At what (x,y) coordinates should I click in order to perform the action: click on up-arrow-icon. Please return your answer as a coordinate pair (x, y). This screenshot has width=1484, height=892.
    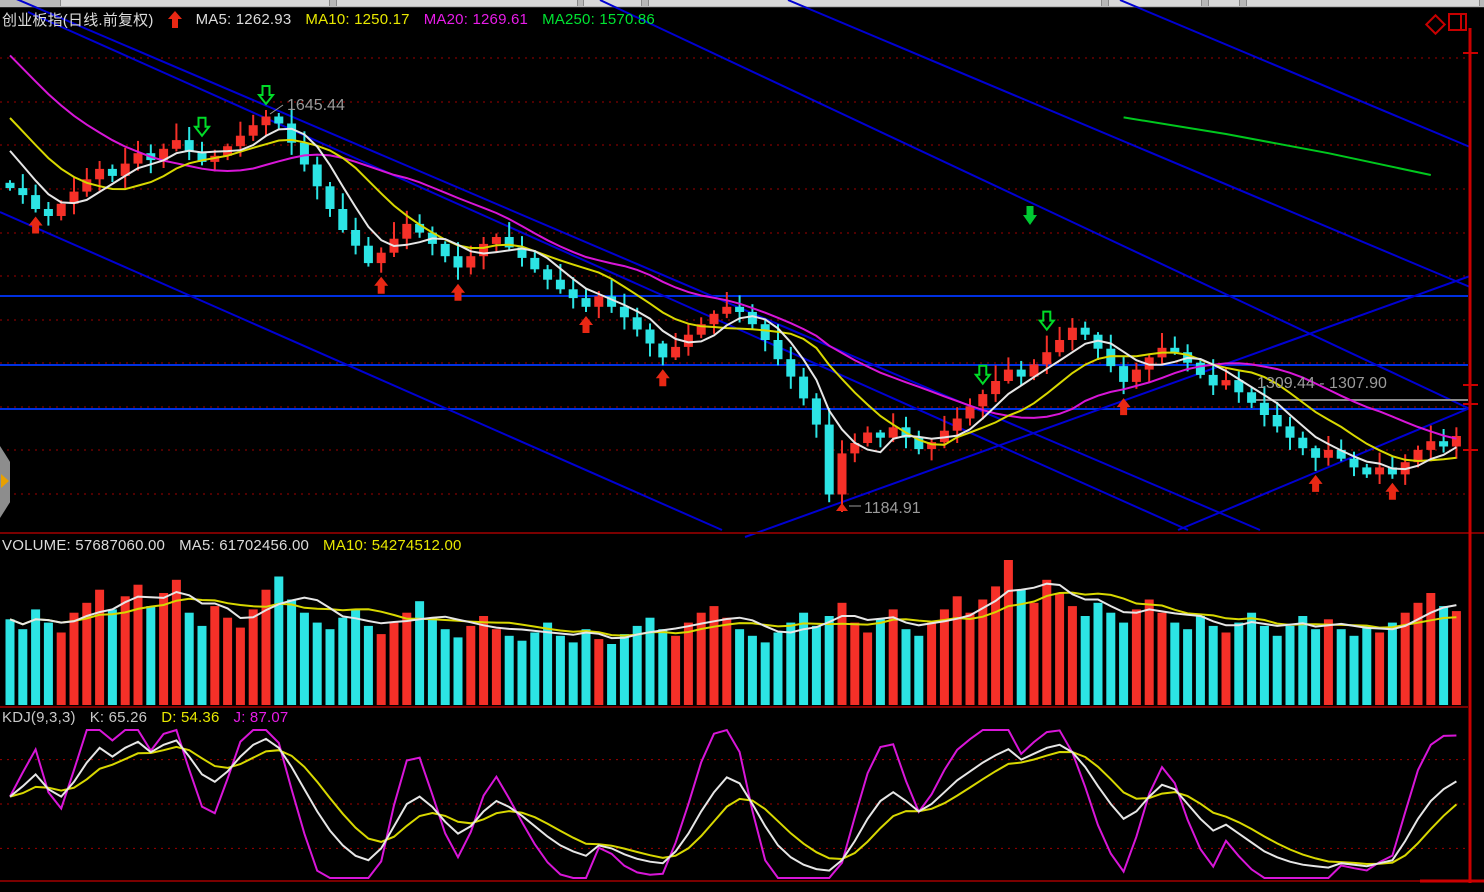
    Looking at the image, I should click on (174, 19).